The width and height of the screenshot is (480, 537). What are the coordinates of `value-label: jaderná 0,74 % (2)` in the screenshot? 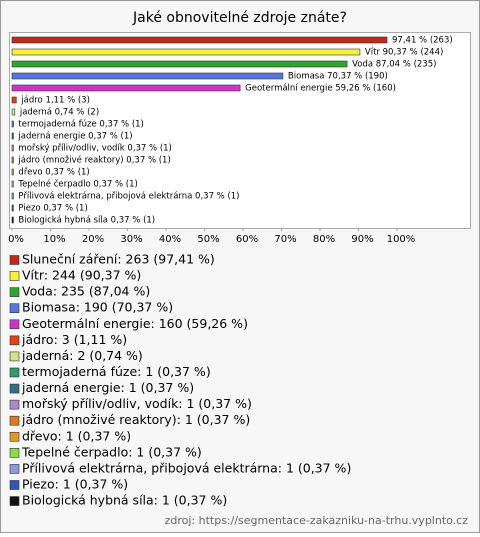 It's located at (59, 113).